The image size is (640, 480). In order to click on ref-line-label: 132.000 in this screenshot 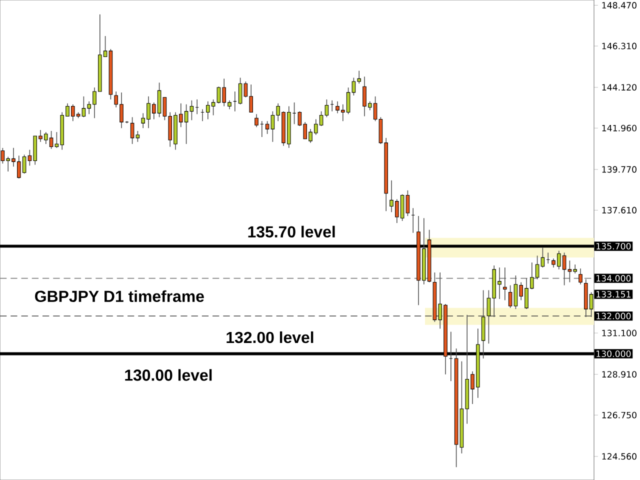, I will do `click(613, 316)`.